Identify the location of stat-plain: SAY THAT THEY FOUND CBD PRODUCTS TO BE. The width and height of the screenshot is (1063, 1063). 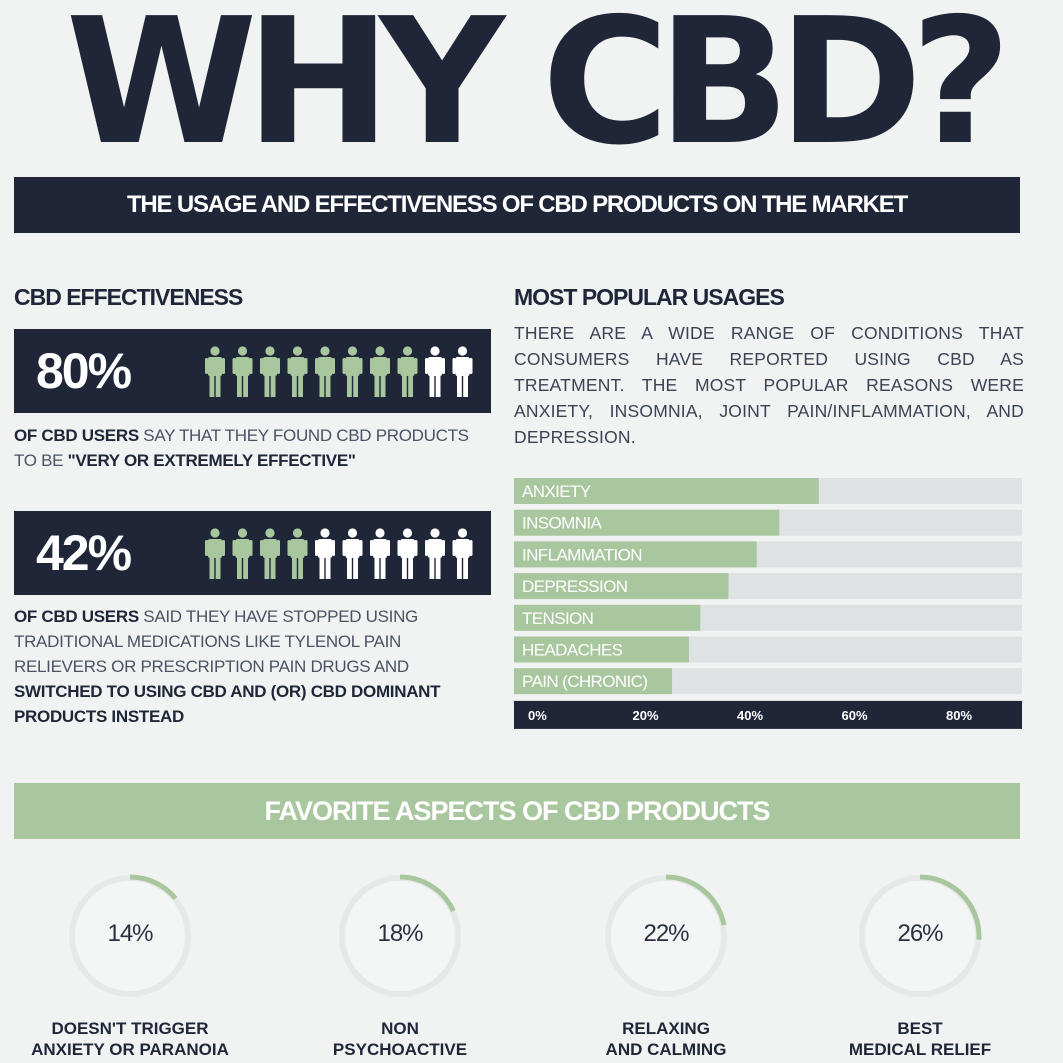
(241, 448).